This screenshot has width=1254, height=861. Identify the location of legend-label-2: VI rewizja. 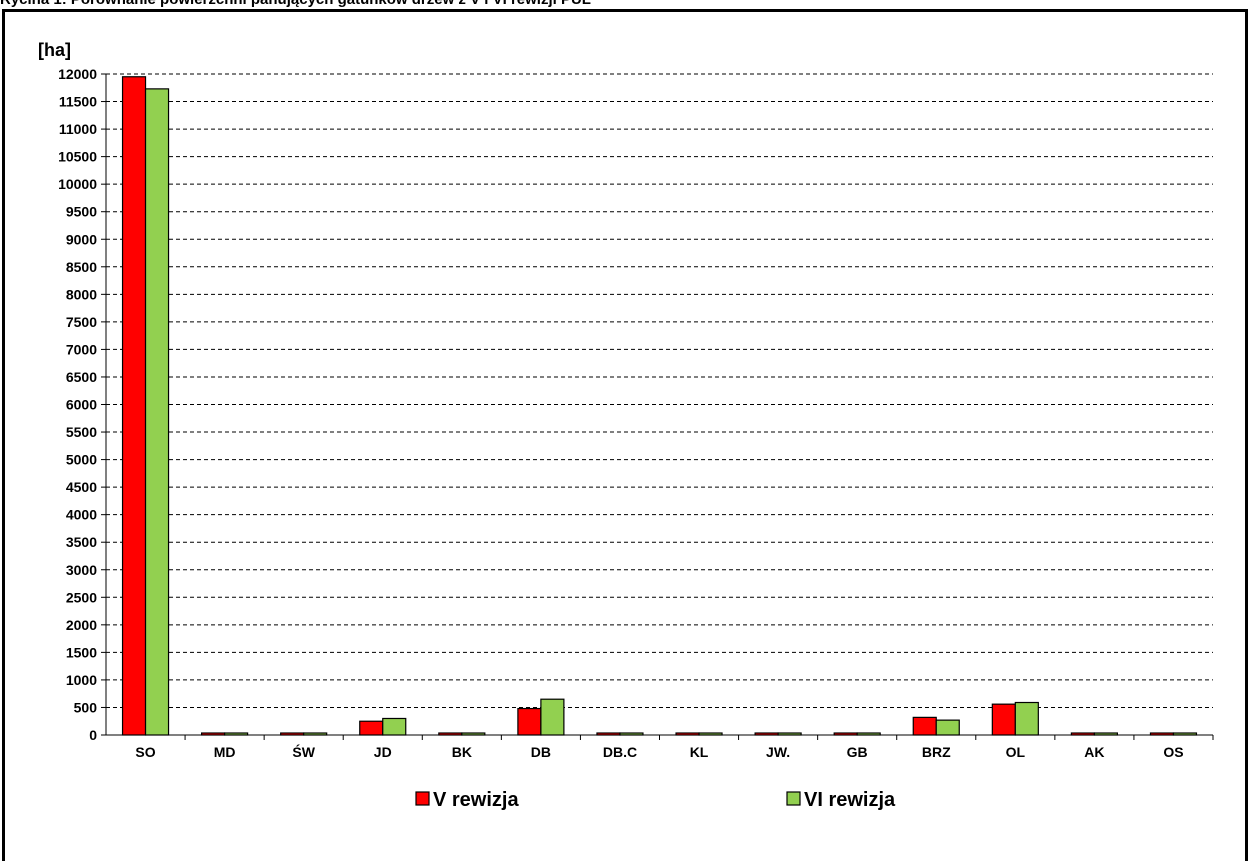
(850, 800).